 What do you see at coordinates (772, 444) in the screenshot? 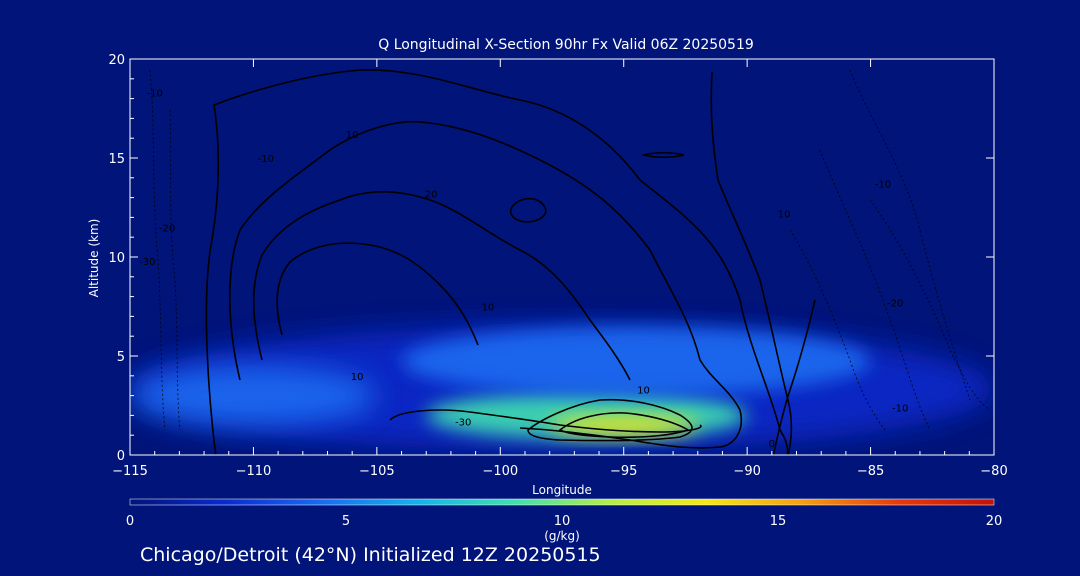
I see `contour-label: 0` at bounding box center [772, 444].